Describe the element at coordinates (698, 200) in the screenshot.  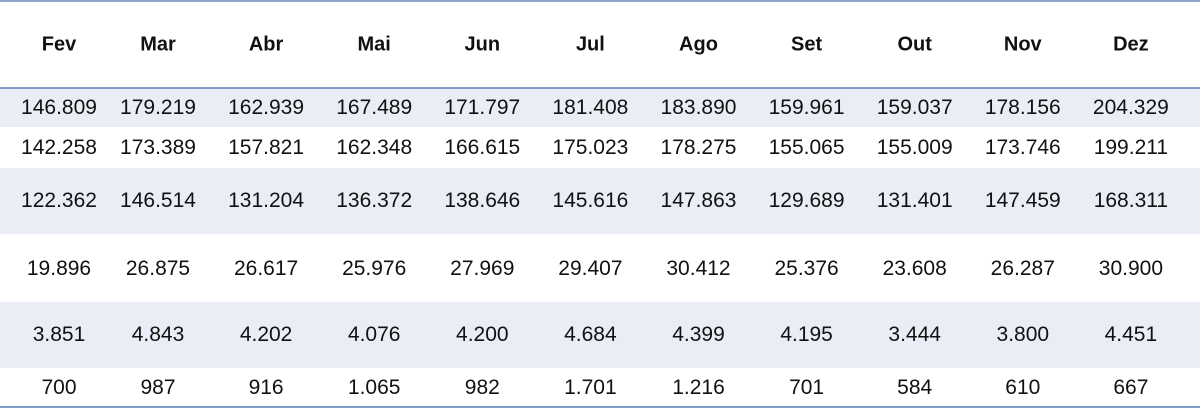
I see `table-cell: 147.863` at that location.